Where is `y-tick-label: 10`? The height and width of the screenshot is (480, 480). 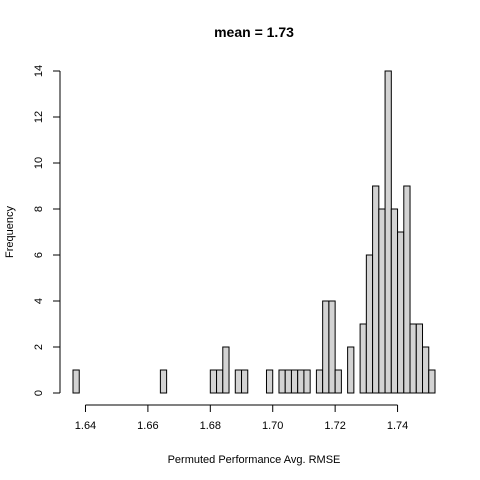 y-tick-label: 10 is located at coordinates (39, 163).